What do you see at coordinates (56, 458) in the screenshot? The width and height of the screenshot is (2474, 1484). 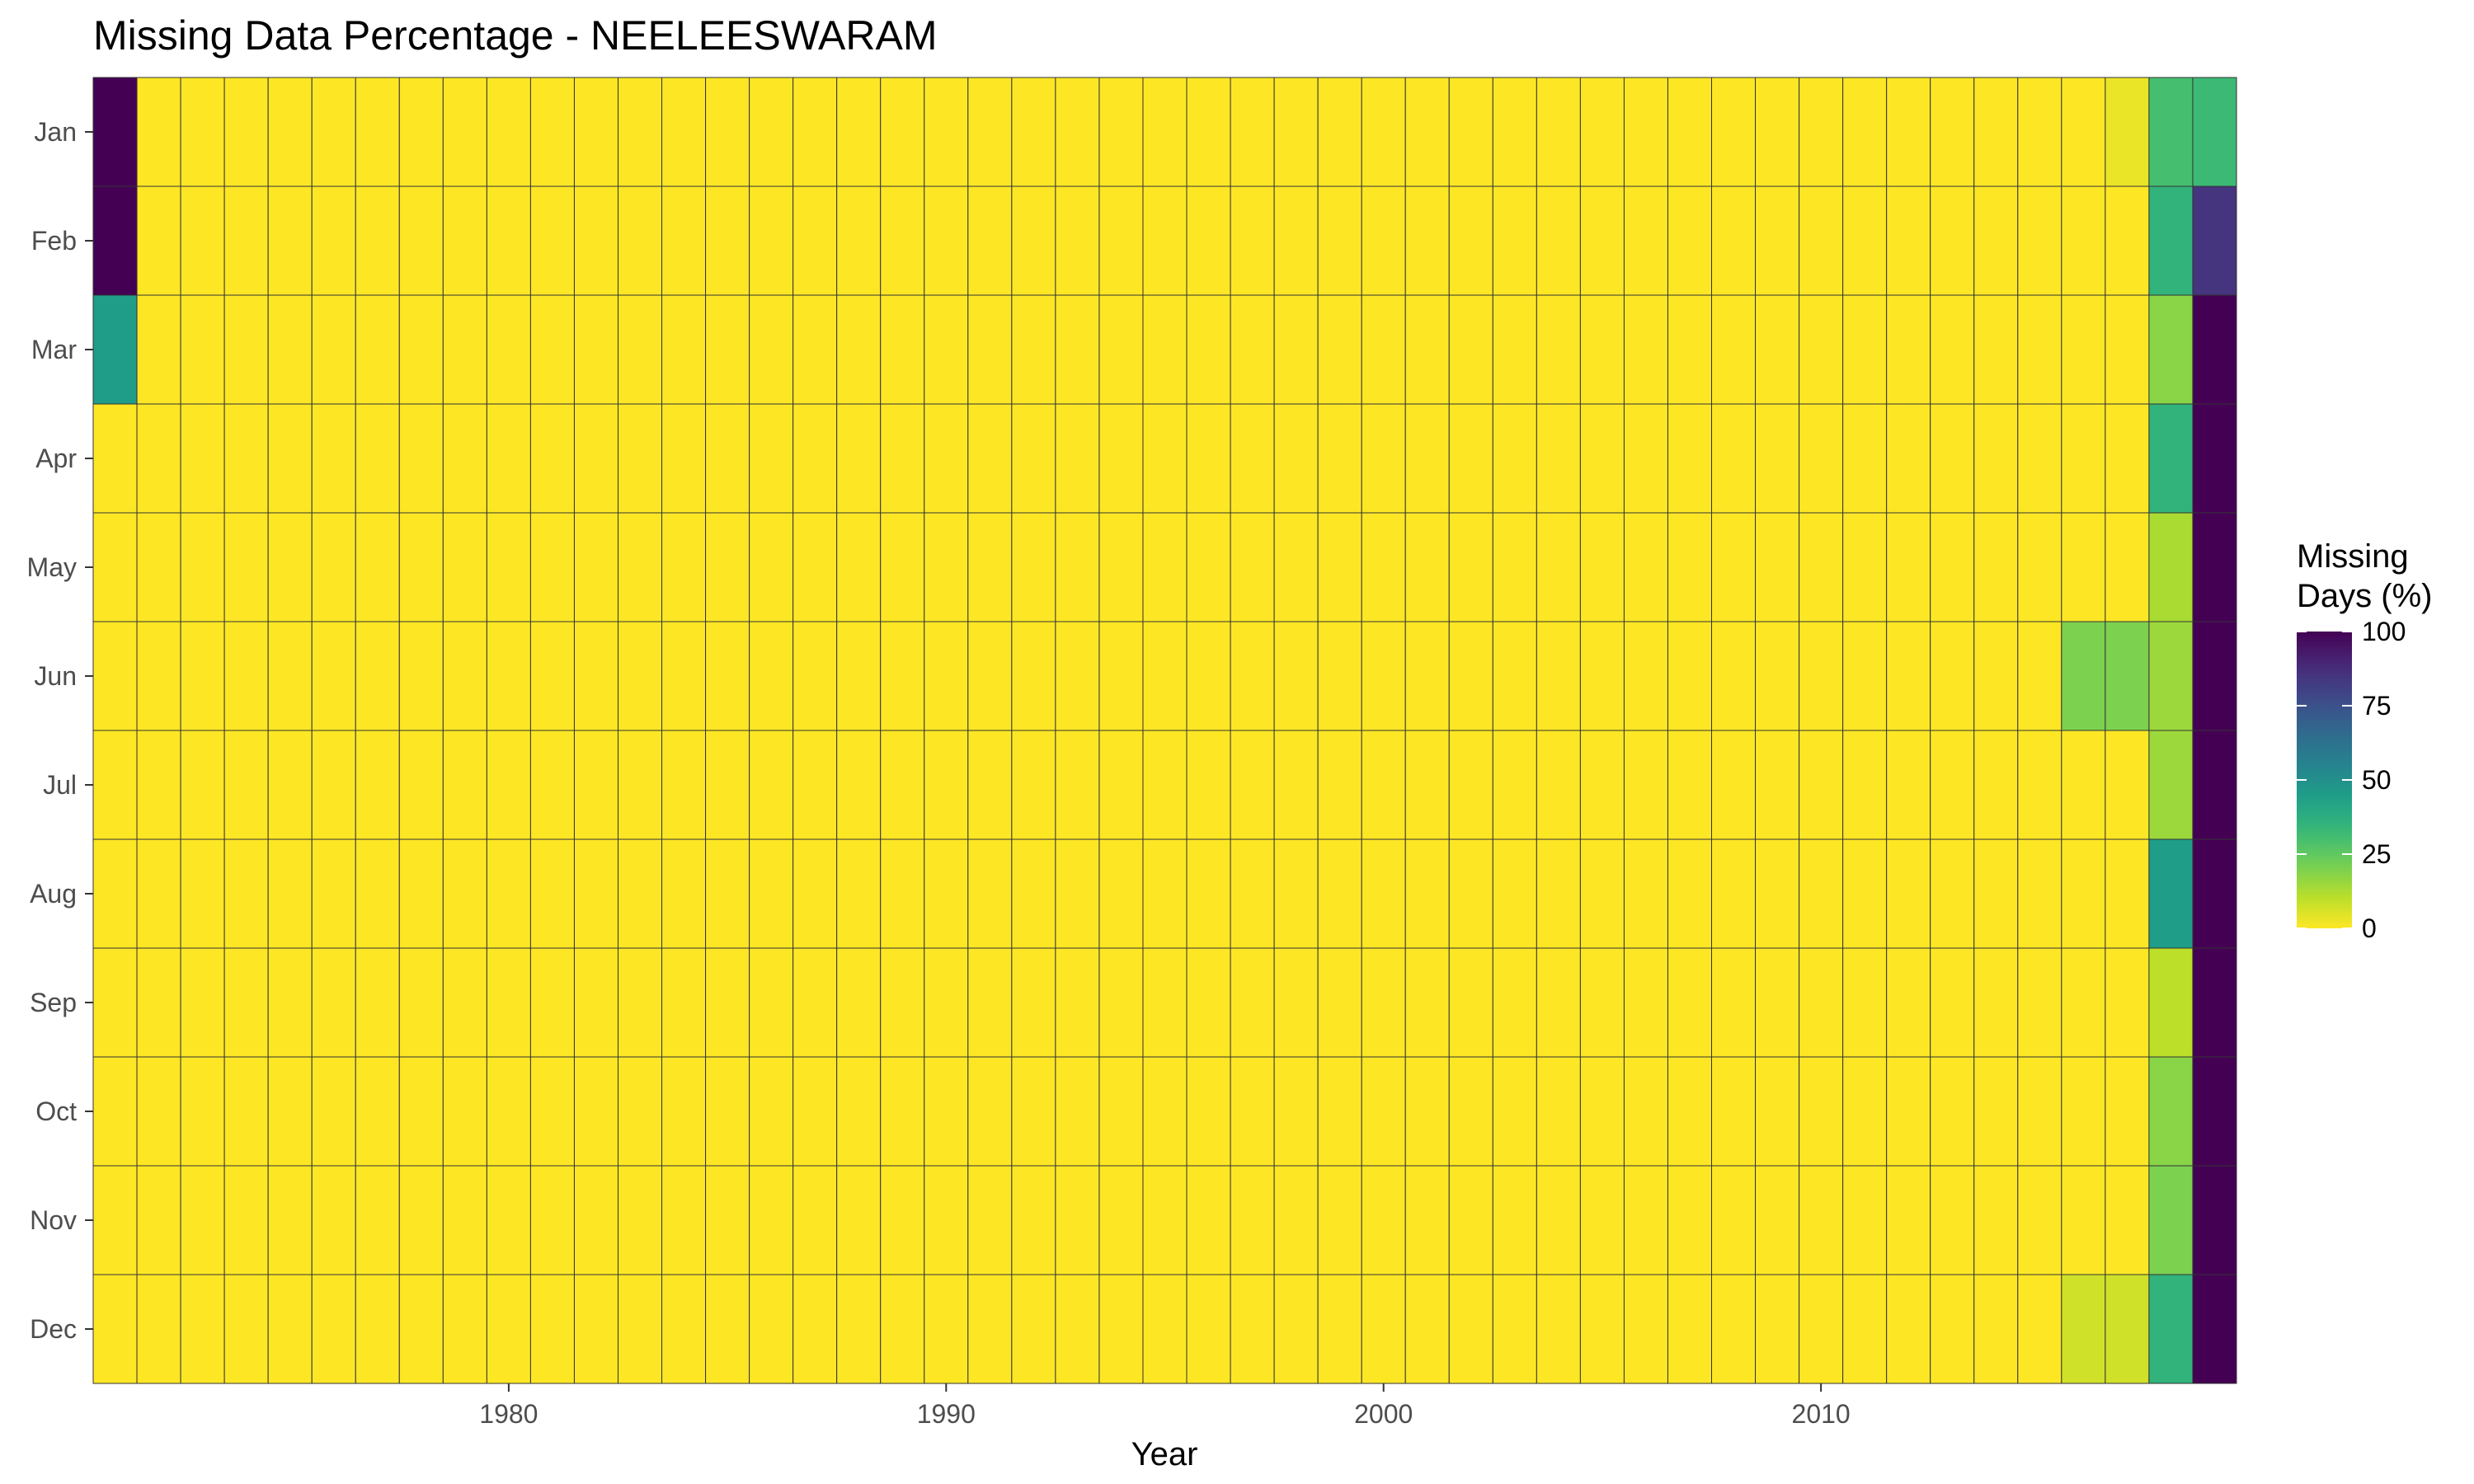 I see `y-tick-label: Apr` at bounding box center [56, 458].